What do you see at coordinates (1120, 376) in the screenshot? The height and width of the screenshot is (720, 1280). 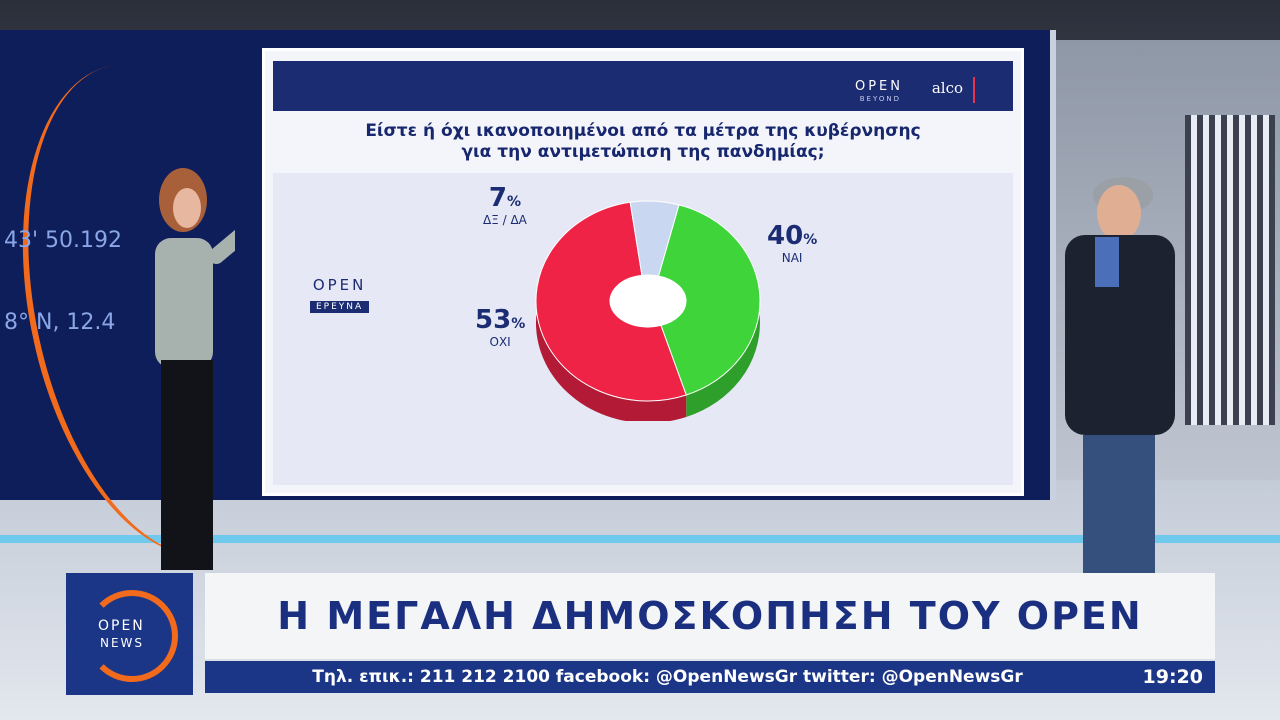 I see `presenter-man` at bounding box center [1120, 376].